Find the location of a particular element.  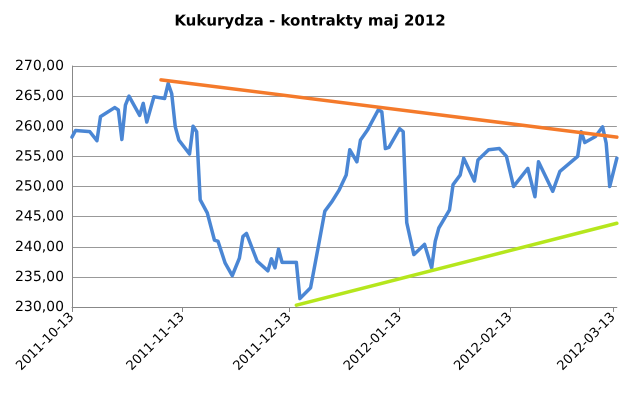

y-tick-label: 250,00 is located at coordinates (39, 186).